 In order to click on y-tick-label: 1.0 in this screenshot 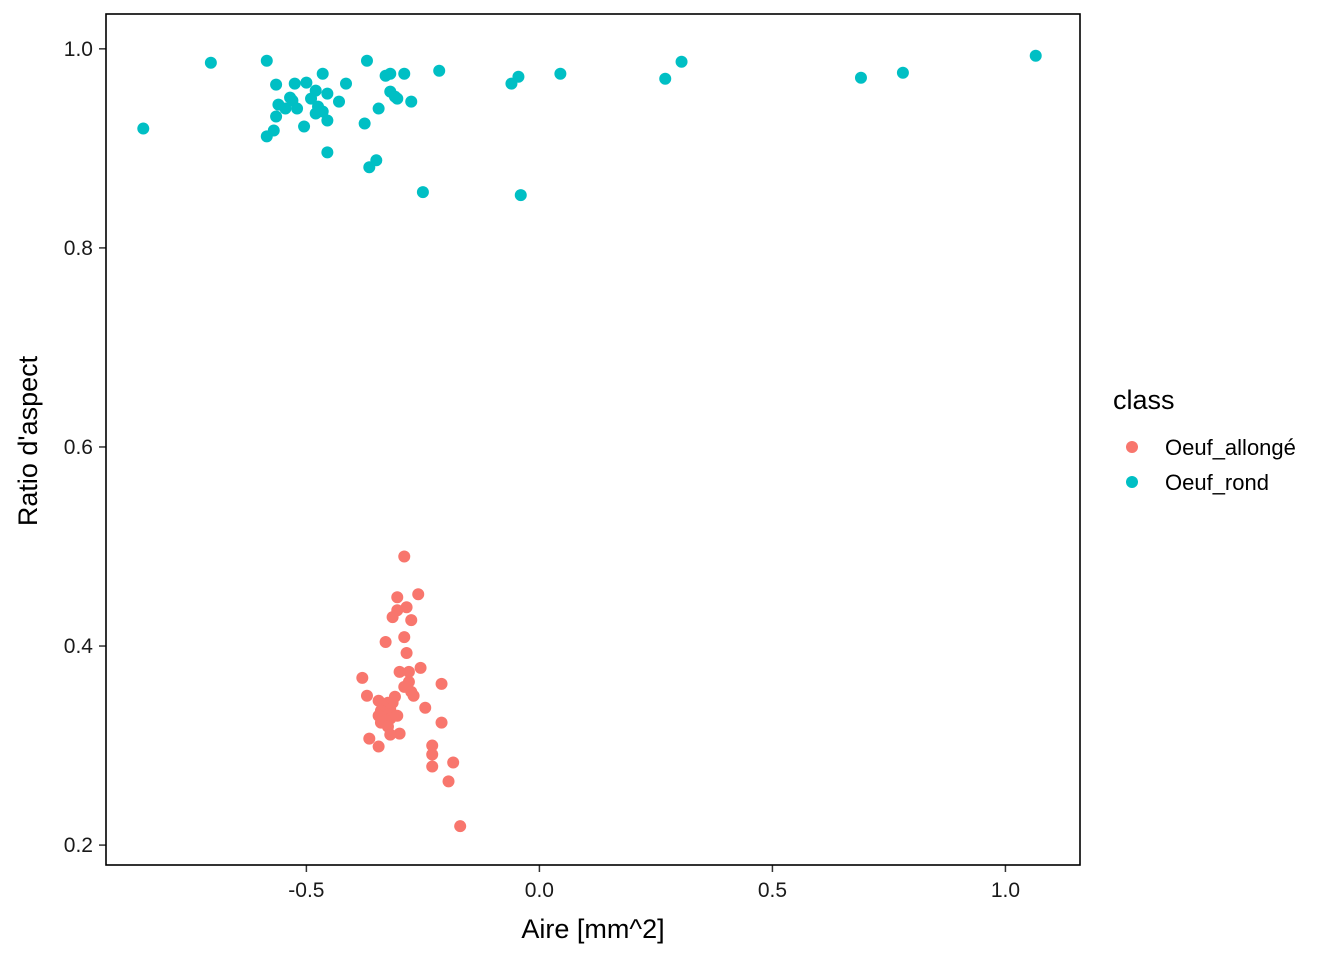, I will do `click(78, 49)`.